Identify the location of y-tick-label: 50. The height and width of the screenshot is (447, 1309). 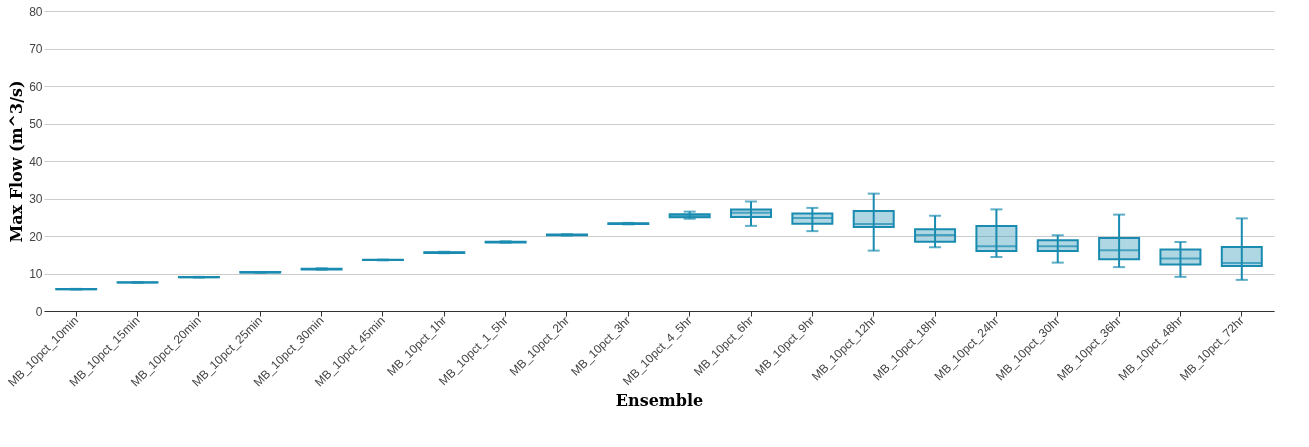
(36, 124).